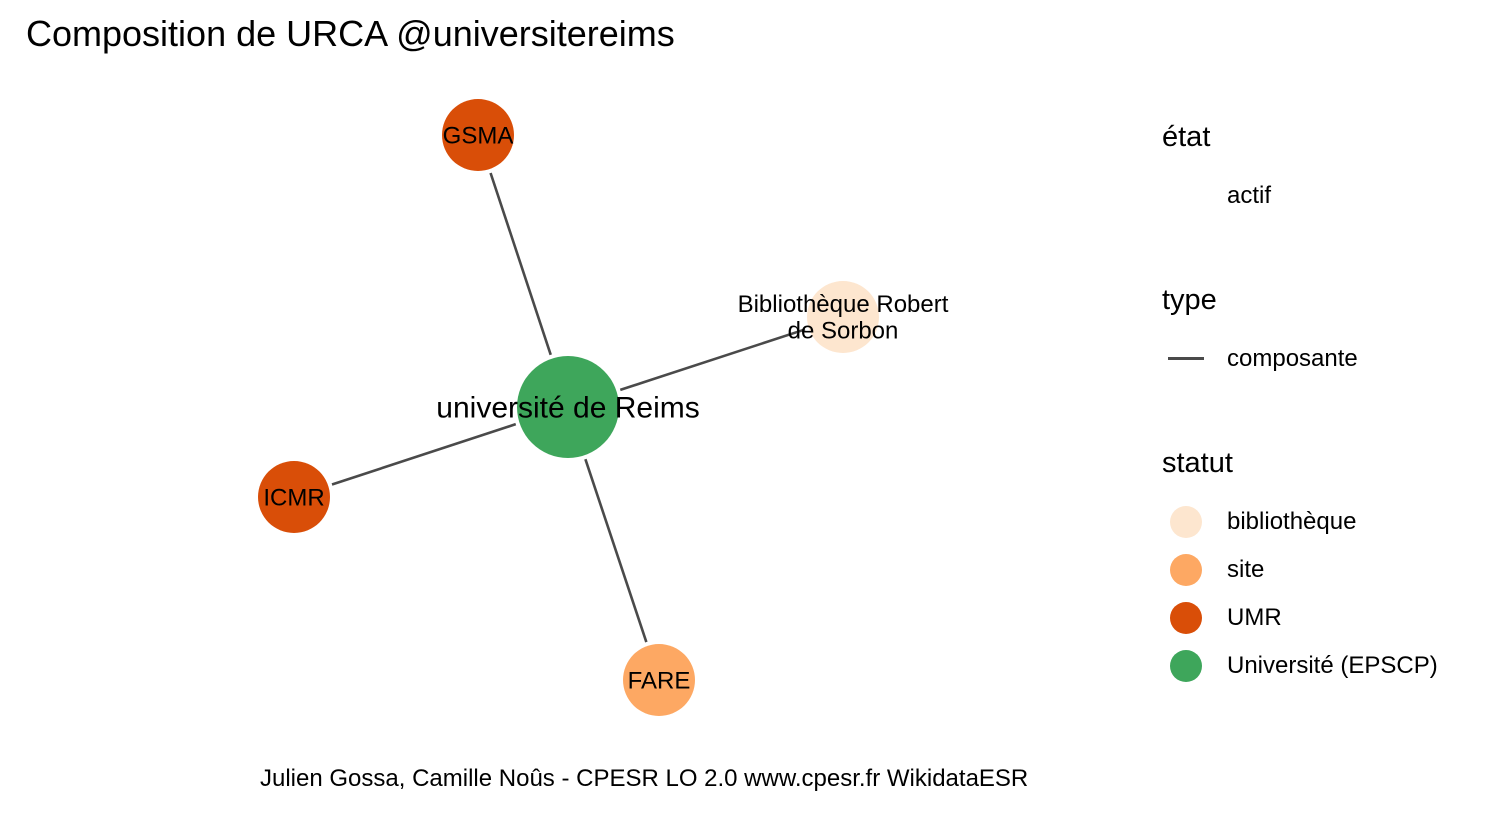  I want to click on node-label: FARE, so click(659, 680).